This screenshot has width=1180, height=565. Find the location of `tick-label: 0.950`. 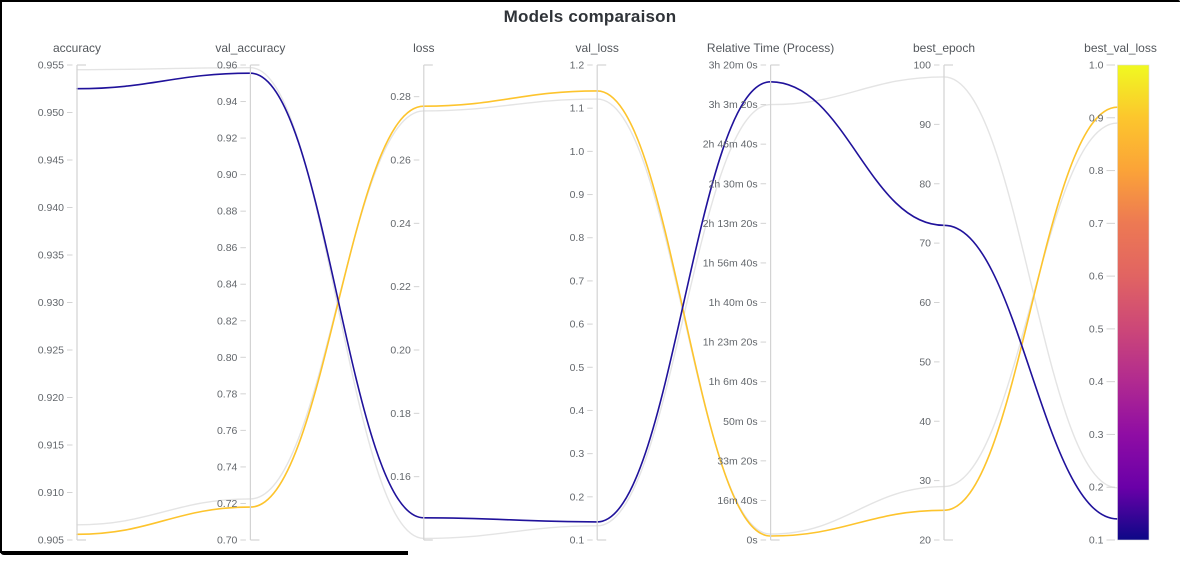

tick-label: 0.950 is located at coordinates (51, 113).